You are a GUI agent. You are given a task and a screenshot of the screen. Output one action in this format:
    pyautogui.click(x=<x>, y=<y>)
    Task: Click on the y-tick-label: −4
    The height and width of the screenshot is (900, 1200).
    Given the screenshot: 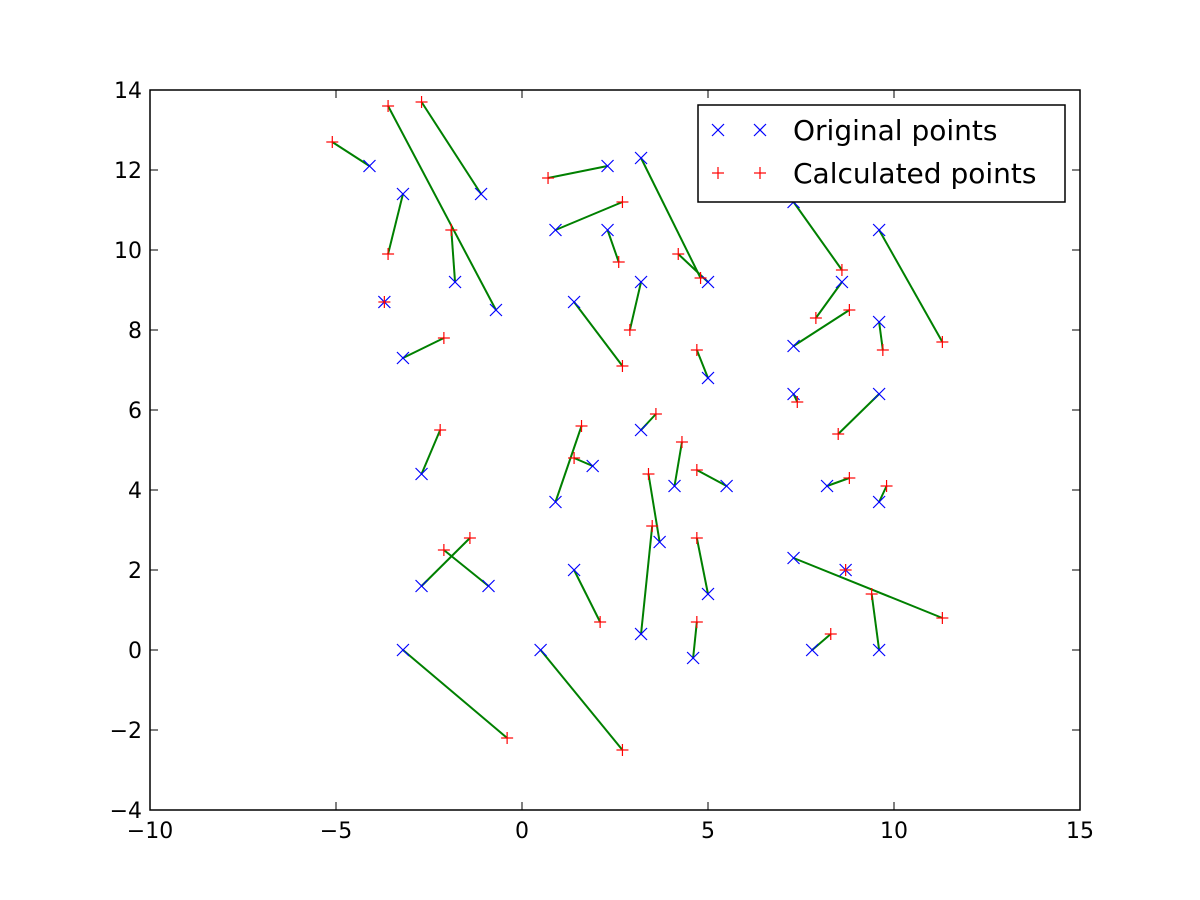 What is the action you would take?
    pyautogui.click(x=126, y=811)
    